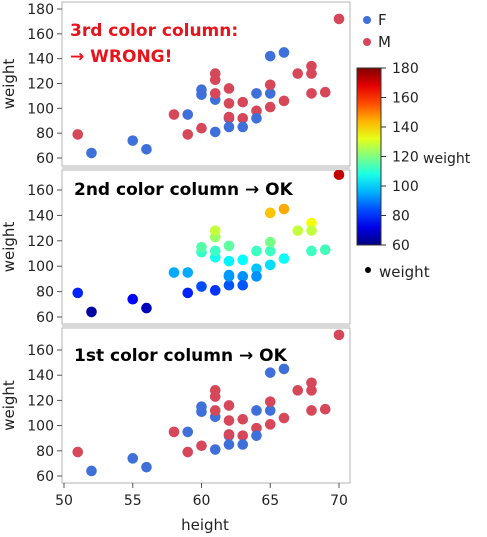  What do you see at coordinates (405, 128) in the screenshot?
I see `colorbar-tick-label: 140` at bounding box center [405, 128].